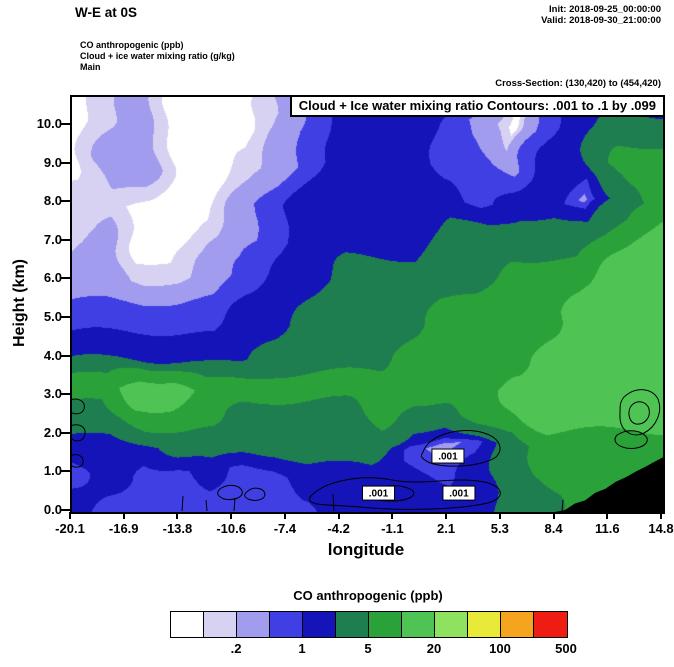 Image resolution: width=674 pixels, height=667 pixels. I want to click on x-tick-label: -20.1, so click(70, 528).